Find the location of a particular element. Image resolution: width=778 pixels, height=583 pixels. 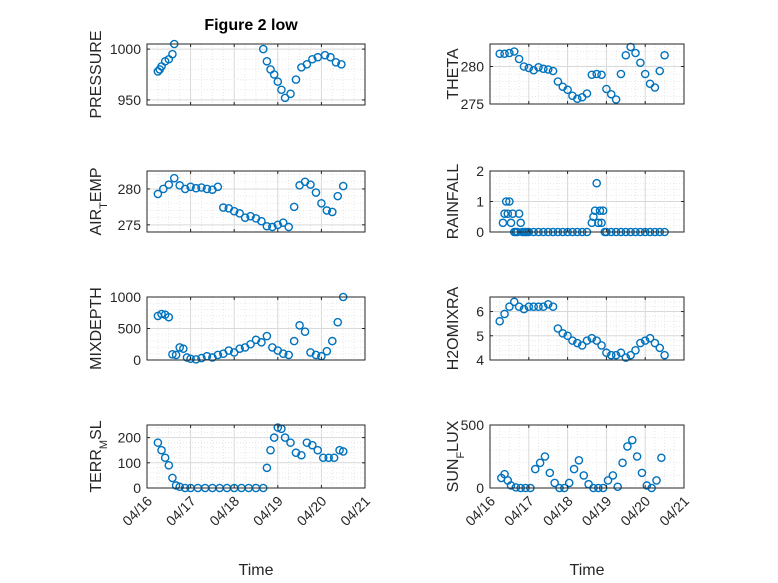

pressure-panel: 950 1000 PRESSURE is located at coordinates (227, 74).